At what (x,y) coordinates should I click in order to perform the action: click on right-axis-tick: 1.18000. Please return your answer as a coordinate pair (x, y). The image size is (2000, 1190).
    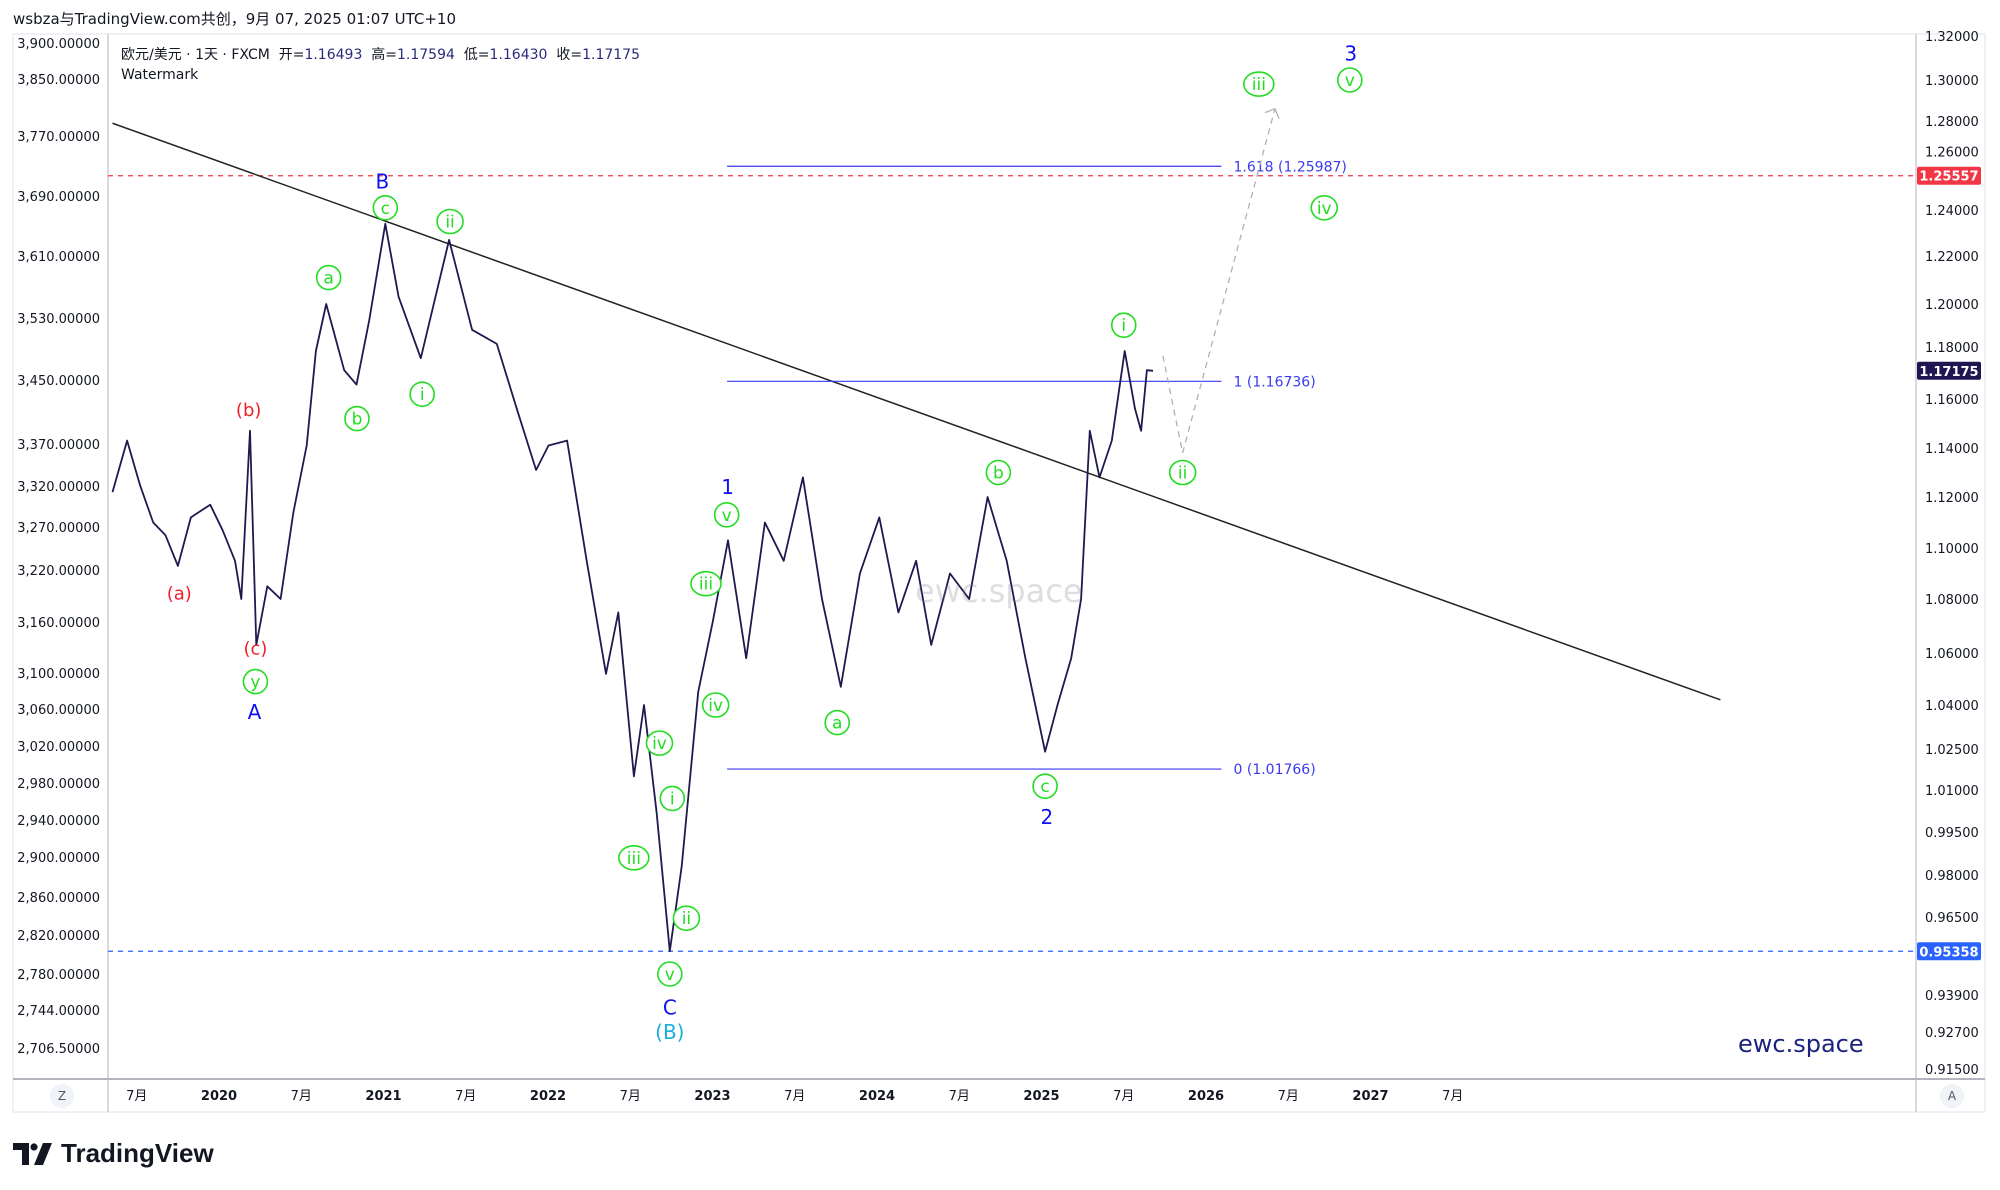
    Looking at the image, I should click on (1952, 348).